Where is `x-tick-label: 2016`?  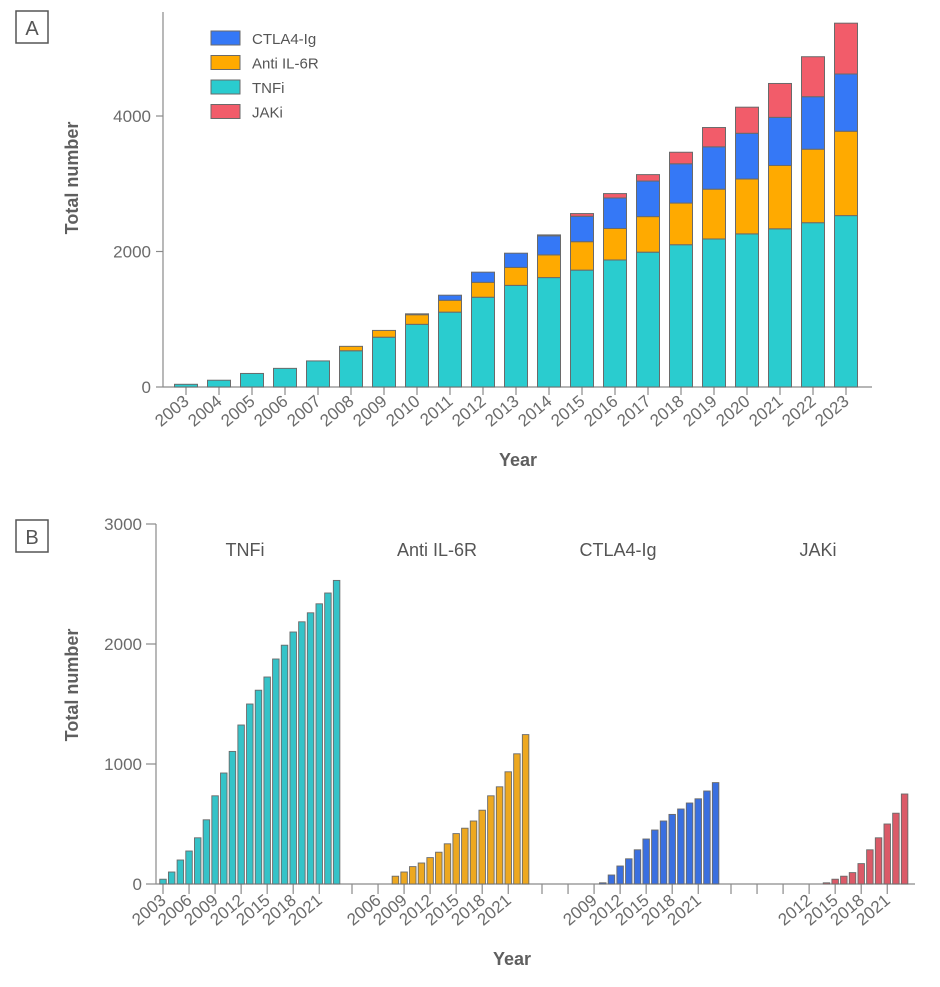 x-tick-label: 2016 is located at coordinates (600, 411).